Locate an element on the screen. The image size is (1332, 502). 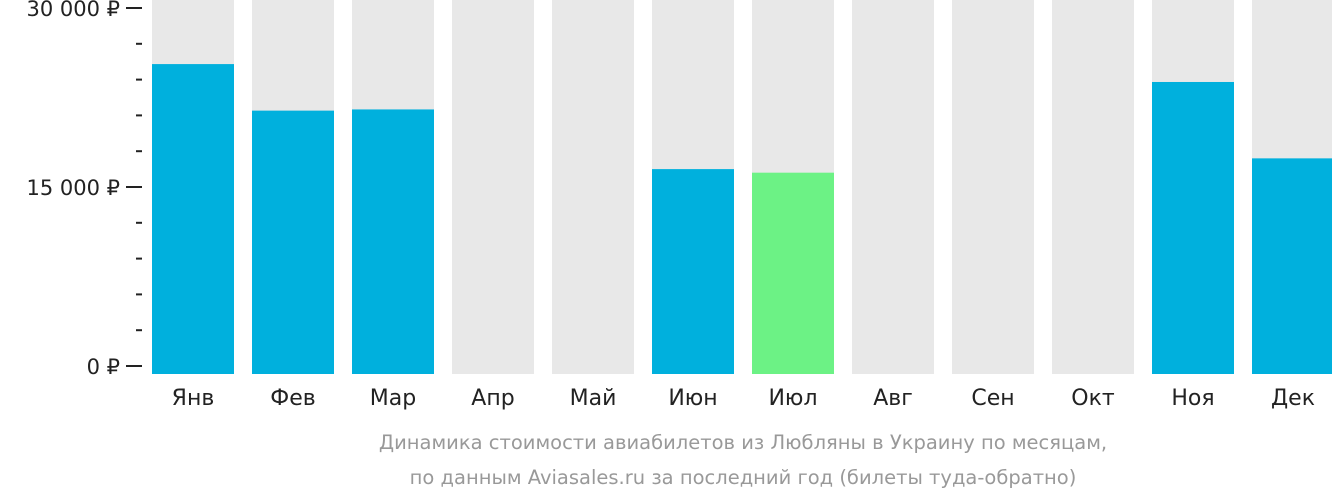
x-tick-label-8: Авг is located at coordinates (893, 398).